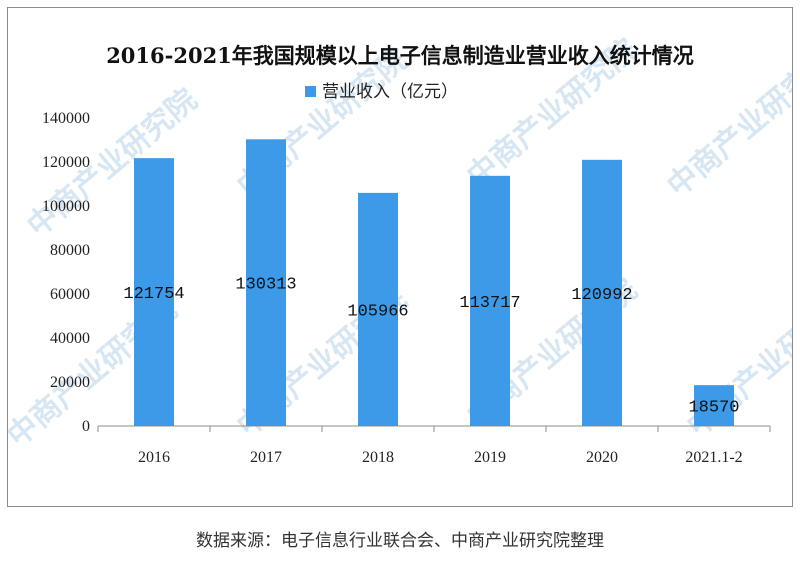 This screenshot has height=564, width=800. I want to click on y-tick-label: 100000, so click(66, 206).